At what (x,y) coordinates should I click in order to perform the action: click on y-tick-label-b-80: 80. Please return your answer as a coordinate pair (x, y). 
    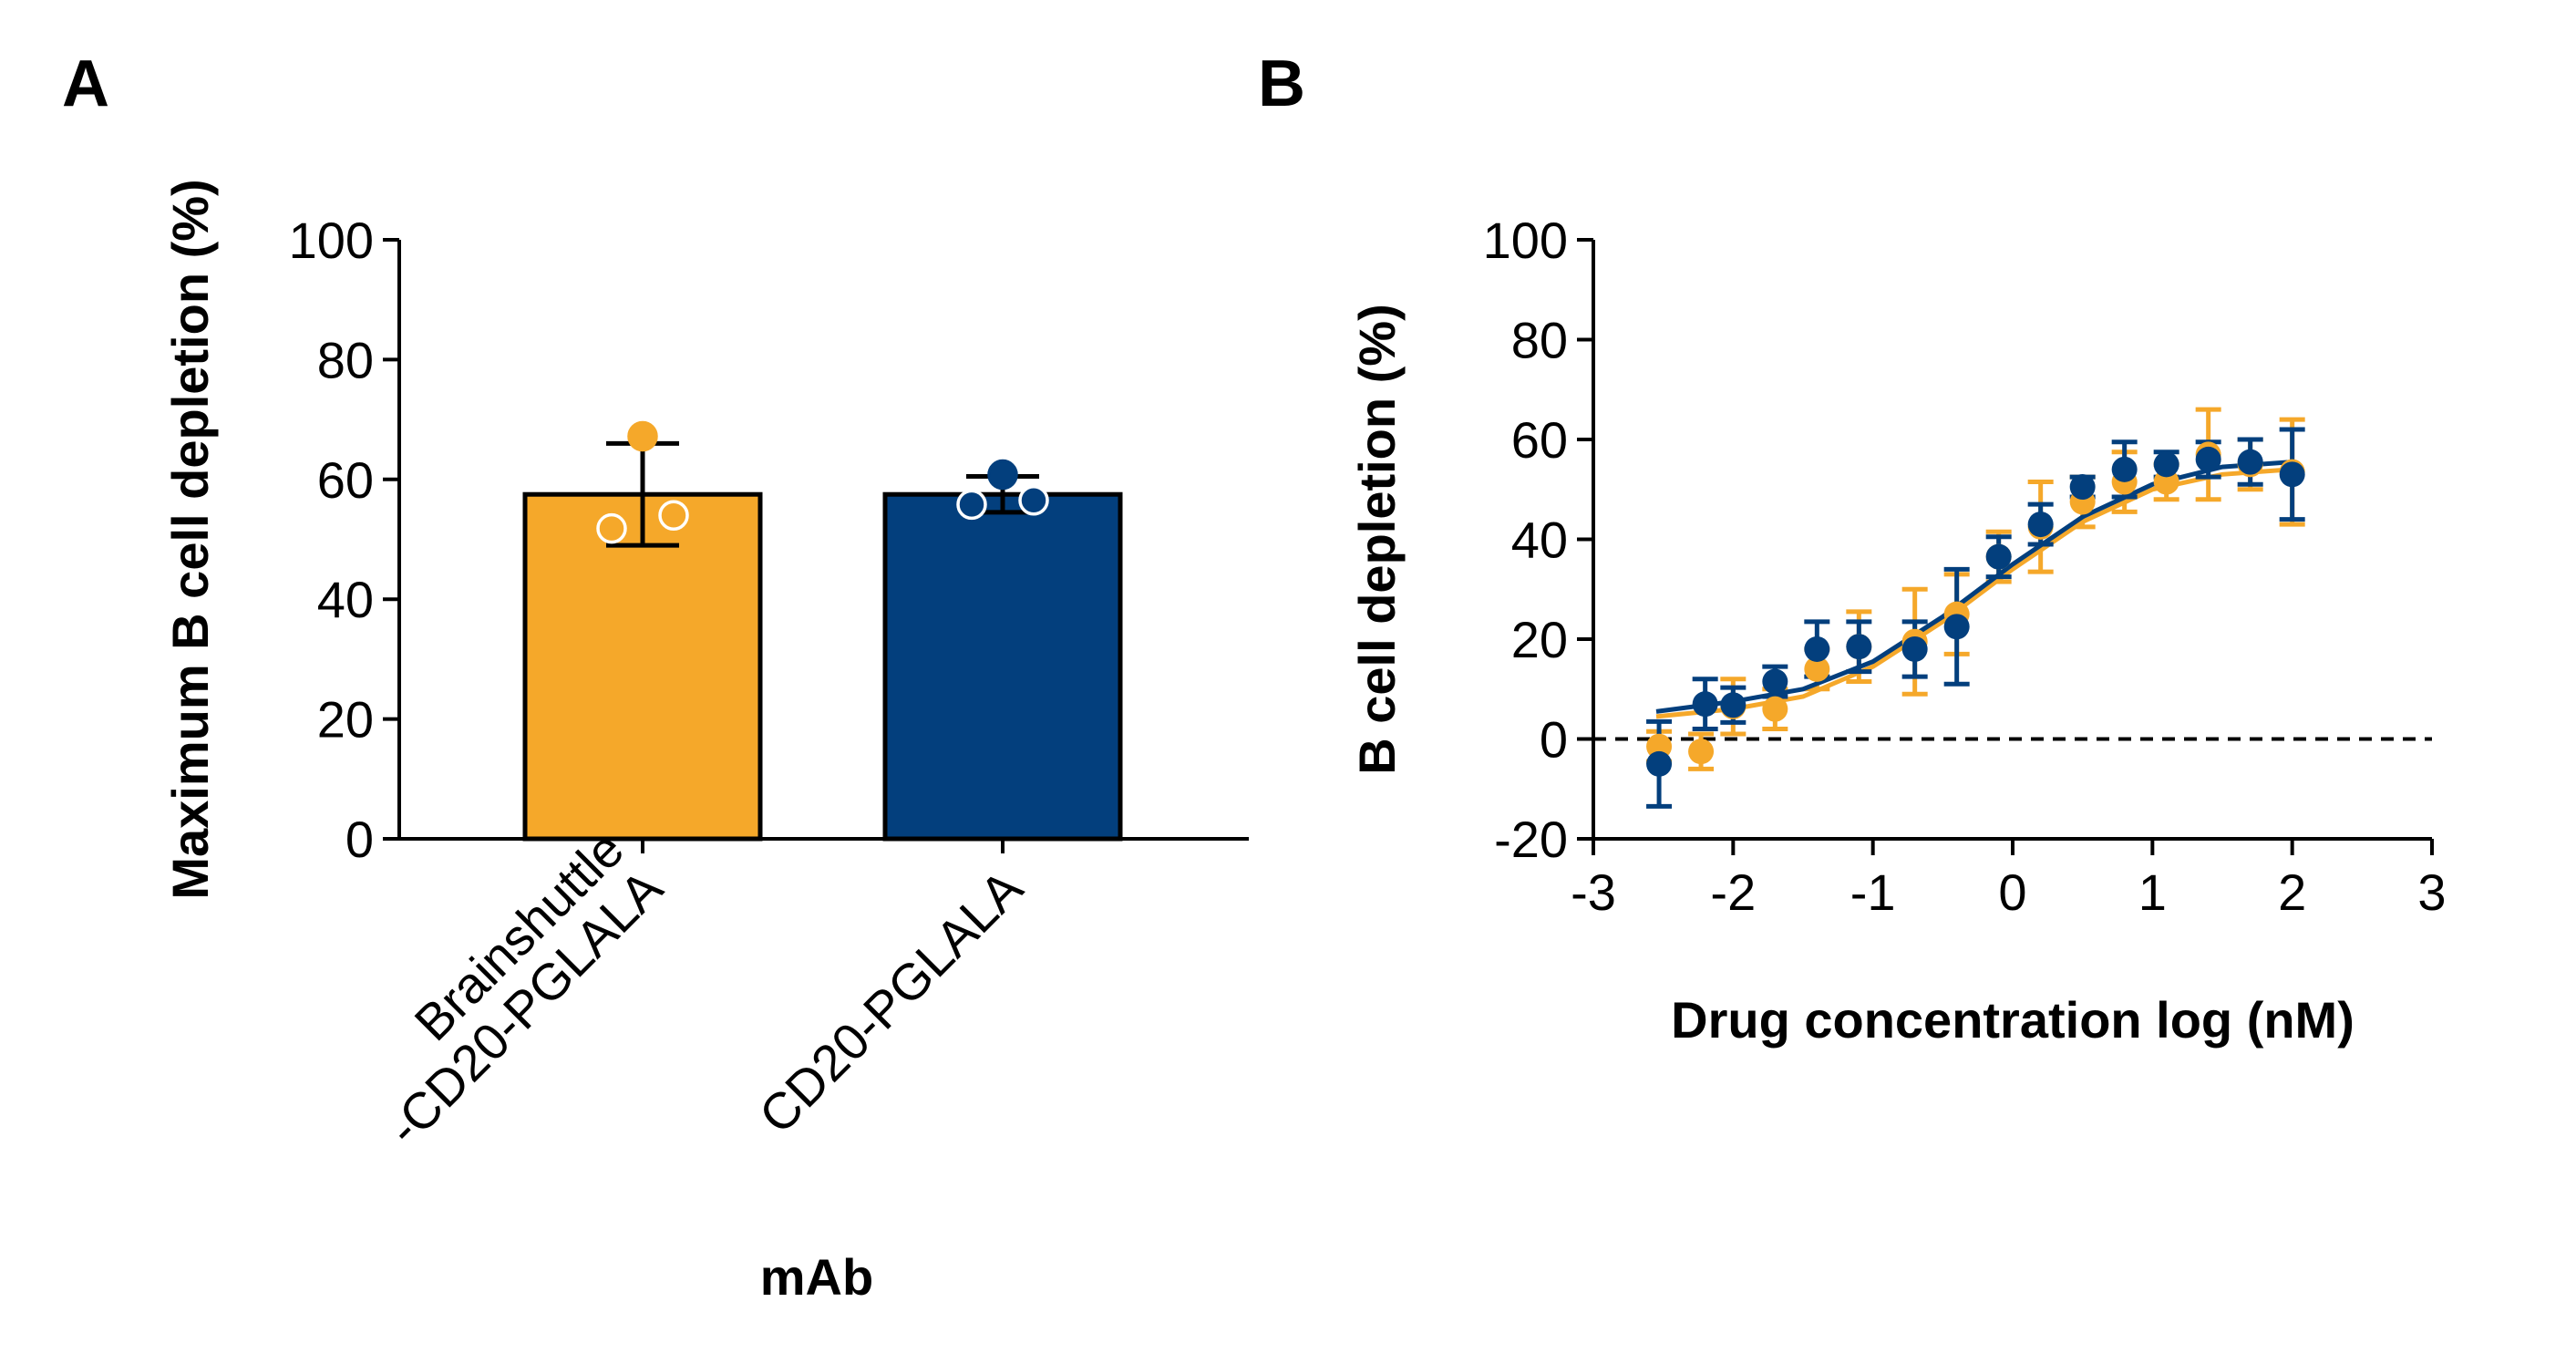
    Looking at the image, I should click on (1539, 340).